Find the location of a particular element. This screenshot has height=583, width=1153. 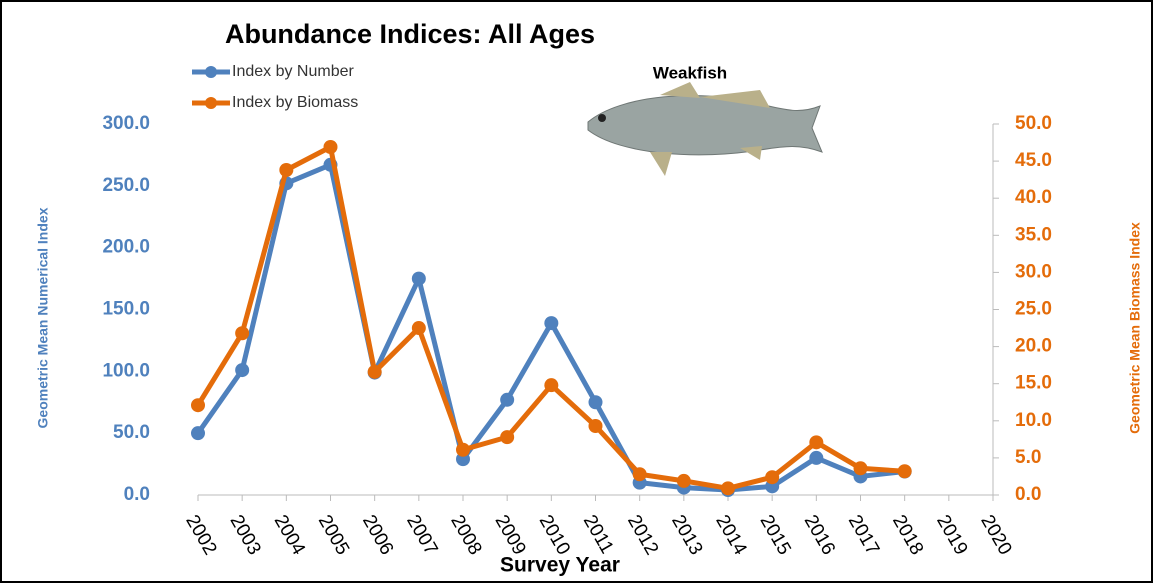

y-tick-label: 0.0 is located at coordinates (137, 494).